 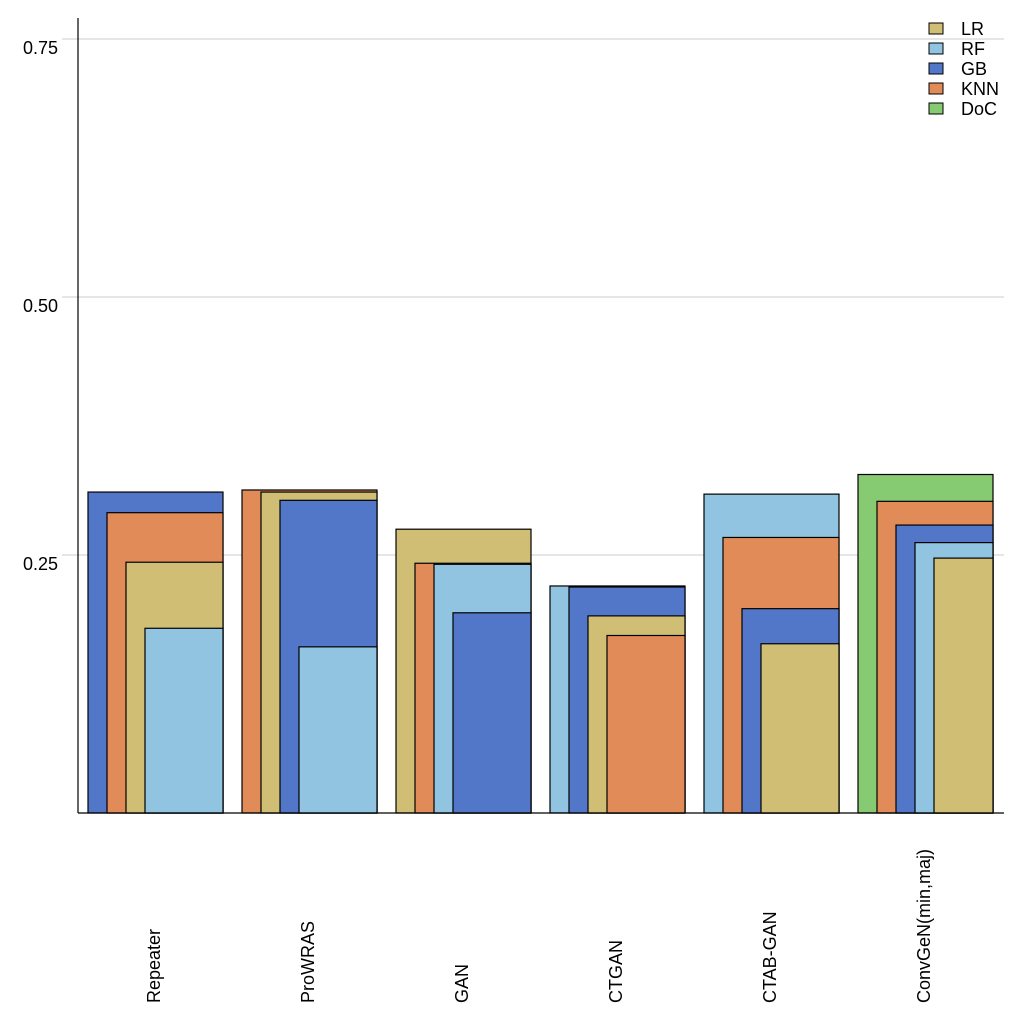 What do you see at coordinates (40, 48) in the screenshot?
I see `y-tick-label: 0.75` at bounding box center [40, 48].